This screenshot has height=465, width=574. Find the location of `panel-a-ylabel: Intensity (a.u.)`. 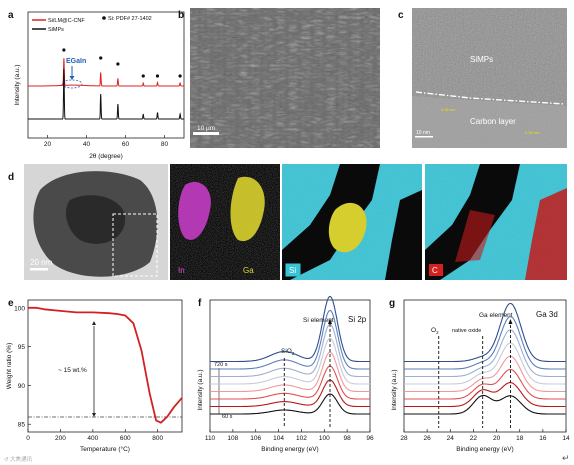

panel-a-ylabel: Intensity (a.u.) is located at coordinates (17, 84).